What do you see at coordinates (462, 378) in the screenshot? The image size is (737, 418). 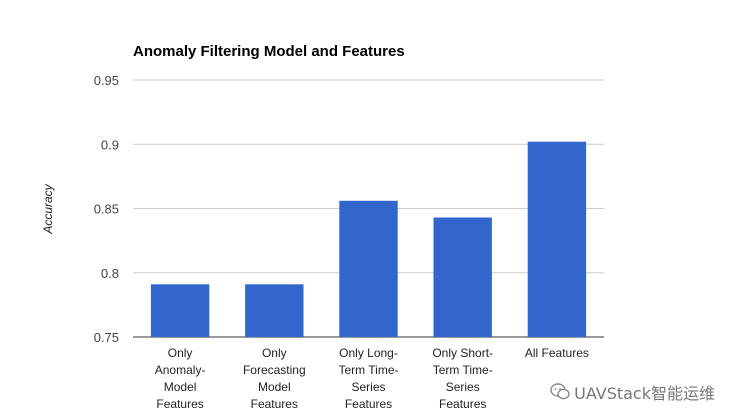 I see `x-tick-label: Only Short-Term Time-Series Features` at bounding box center [462, 378].